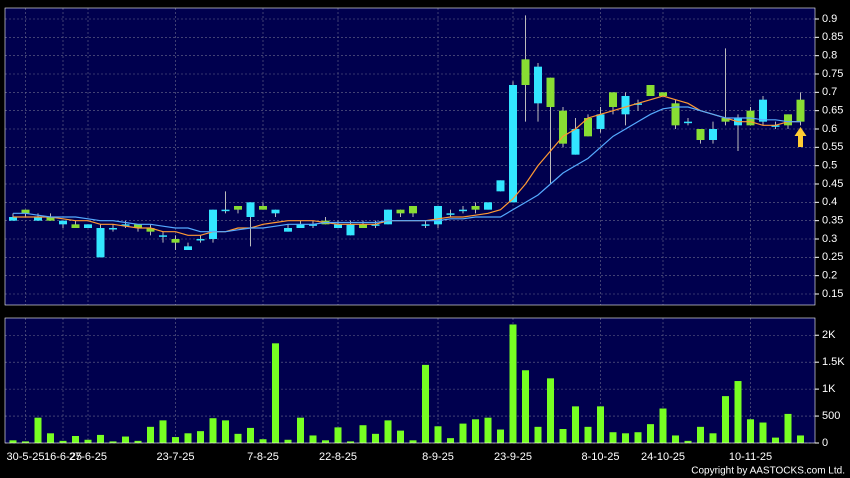 The width and height of the screenshot is (850, 478). What do you see at coordinates (829, 19) in the screenshot?
I see `y-tick-label: 0.9` at bounding box center [829, 19].